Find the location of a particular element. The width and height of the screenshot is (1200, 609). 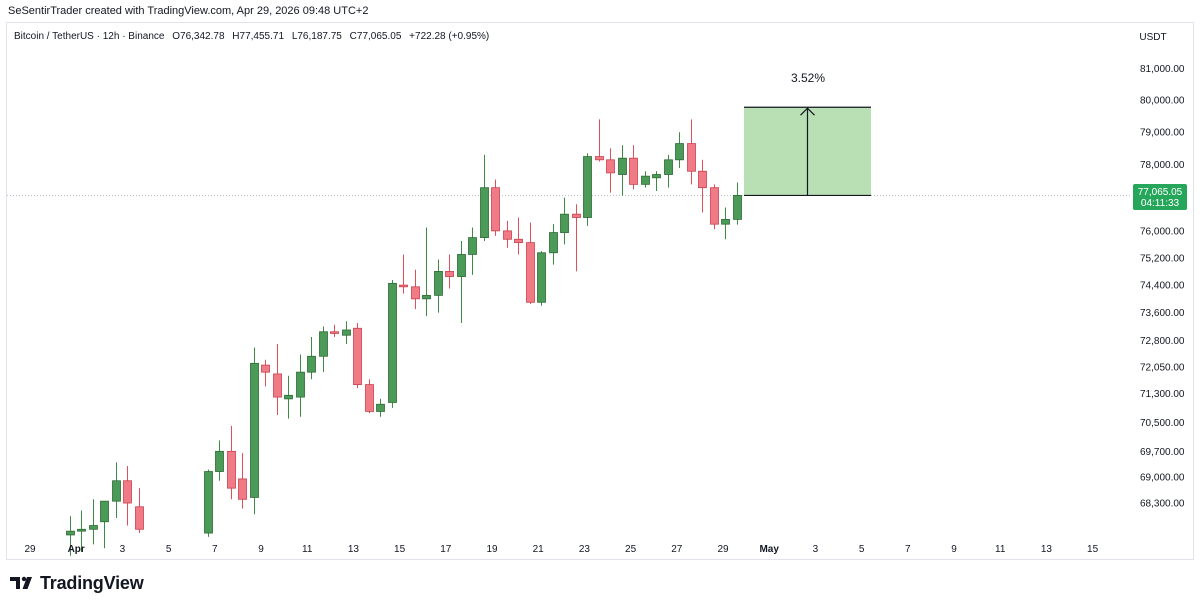

legend-high-label: H is located at coordinates (235, 36).